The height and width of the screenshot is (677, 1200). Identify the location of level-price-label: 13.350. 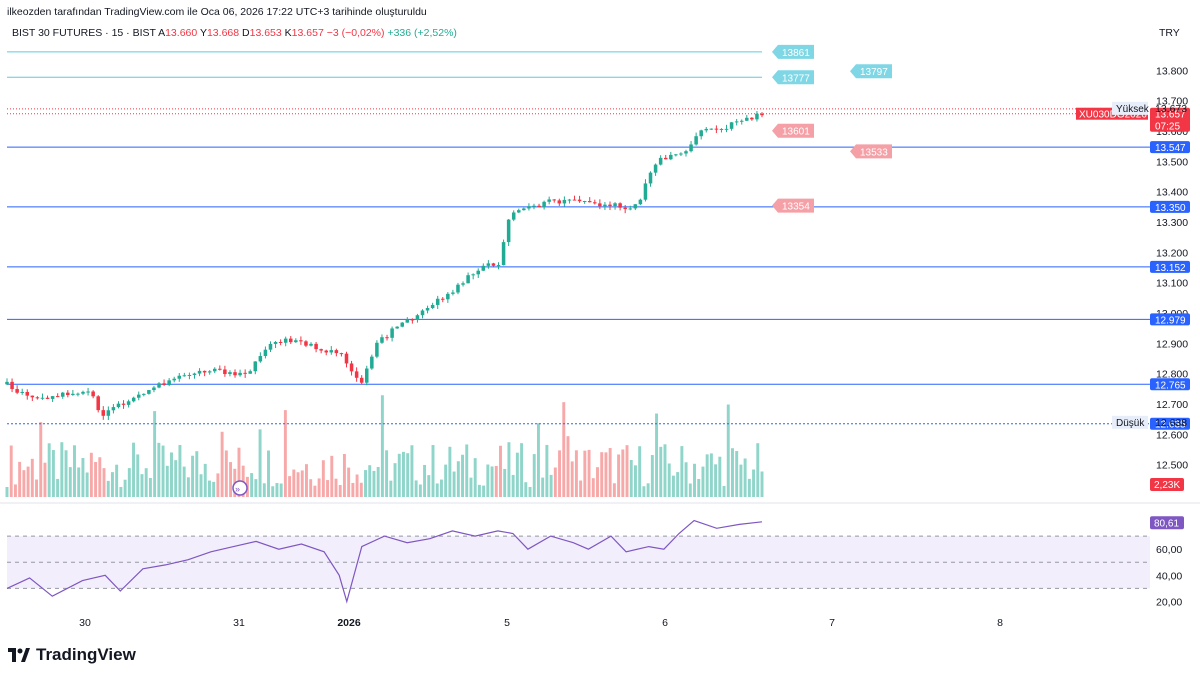
(1170, 208).